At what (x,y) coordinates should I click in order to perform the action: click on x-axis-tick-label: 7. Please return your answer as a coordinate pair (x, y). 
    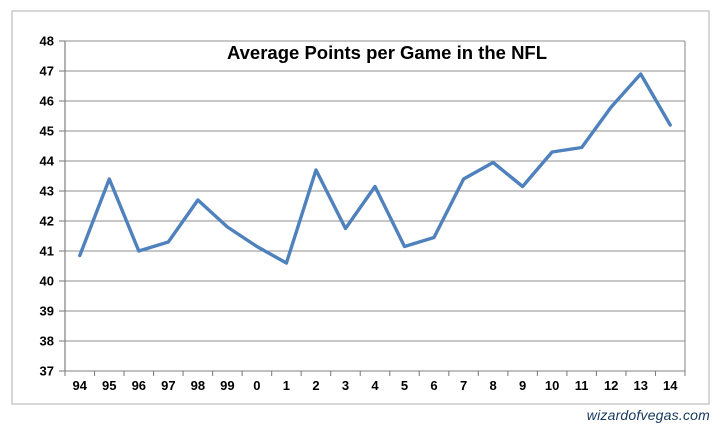
    Looking at the image, I should click on (463, 385).